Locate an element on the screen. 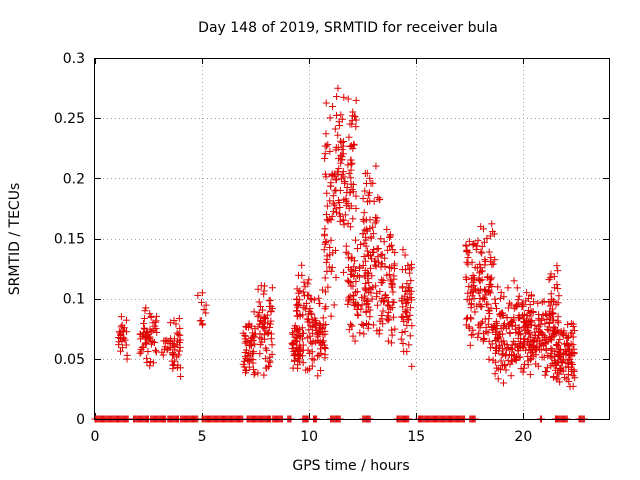 This screenshot has height=480, width=640. x-tick-label: 20 is located at coordinates (523, 437).